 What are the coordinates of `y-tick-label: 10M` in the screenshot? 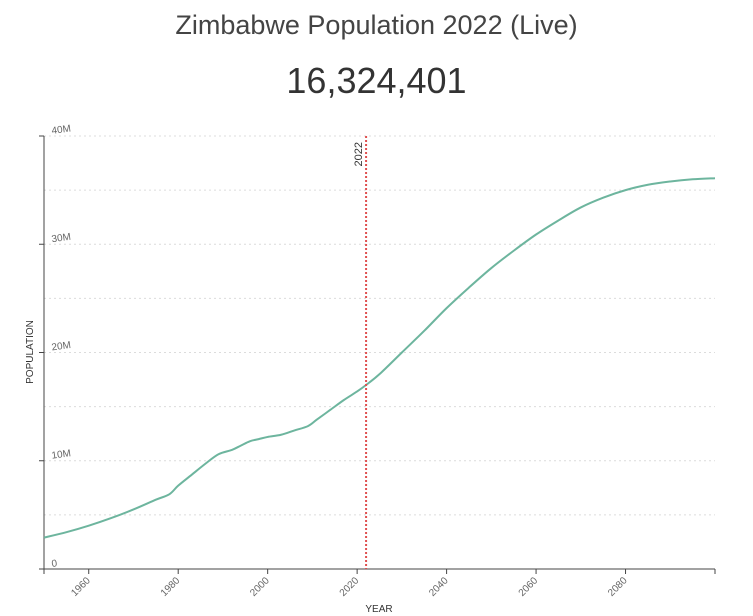 It's located at (61, 455).